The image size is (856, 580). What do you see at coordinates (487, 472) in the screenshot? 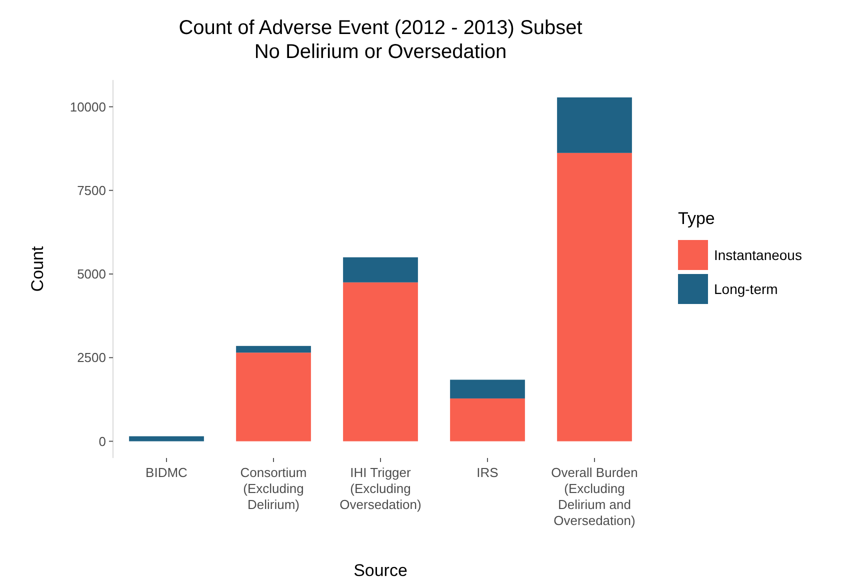
I see `x-tick-label: IRS` at bounding box center [487, 472].